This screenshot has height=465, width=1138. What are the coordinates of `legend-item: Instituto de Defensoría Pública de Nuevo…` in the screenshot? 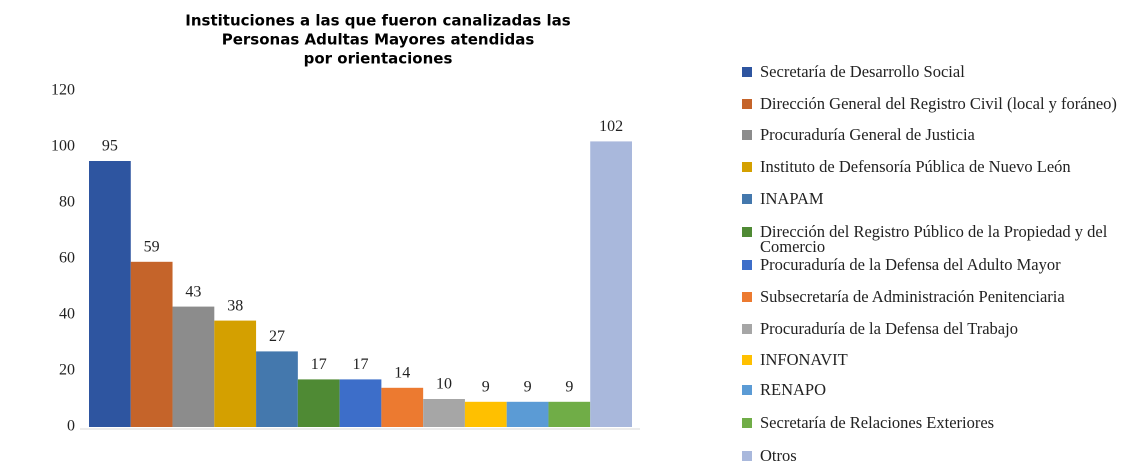 It's located at (932, 166).